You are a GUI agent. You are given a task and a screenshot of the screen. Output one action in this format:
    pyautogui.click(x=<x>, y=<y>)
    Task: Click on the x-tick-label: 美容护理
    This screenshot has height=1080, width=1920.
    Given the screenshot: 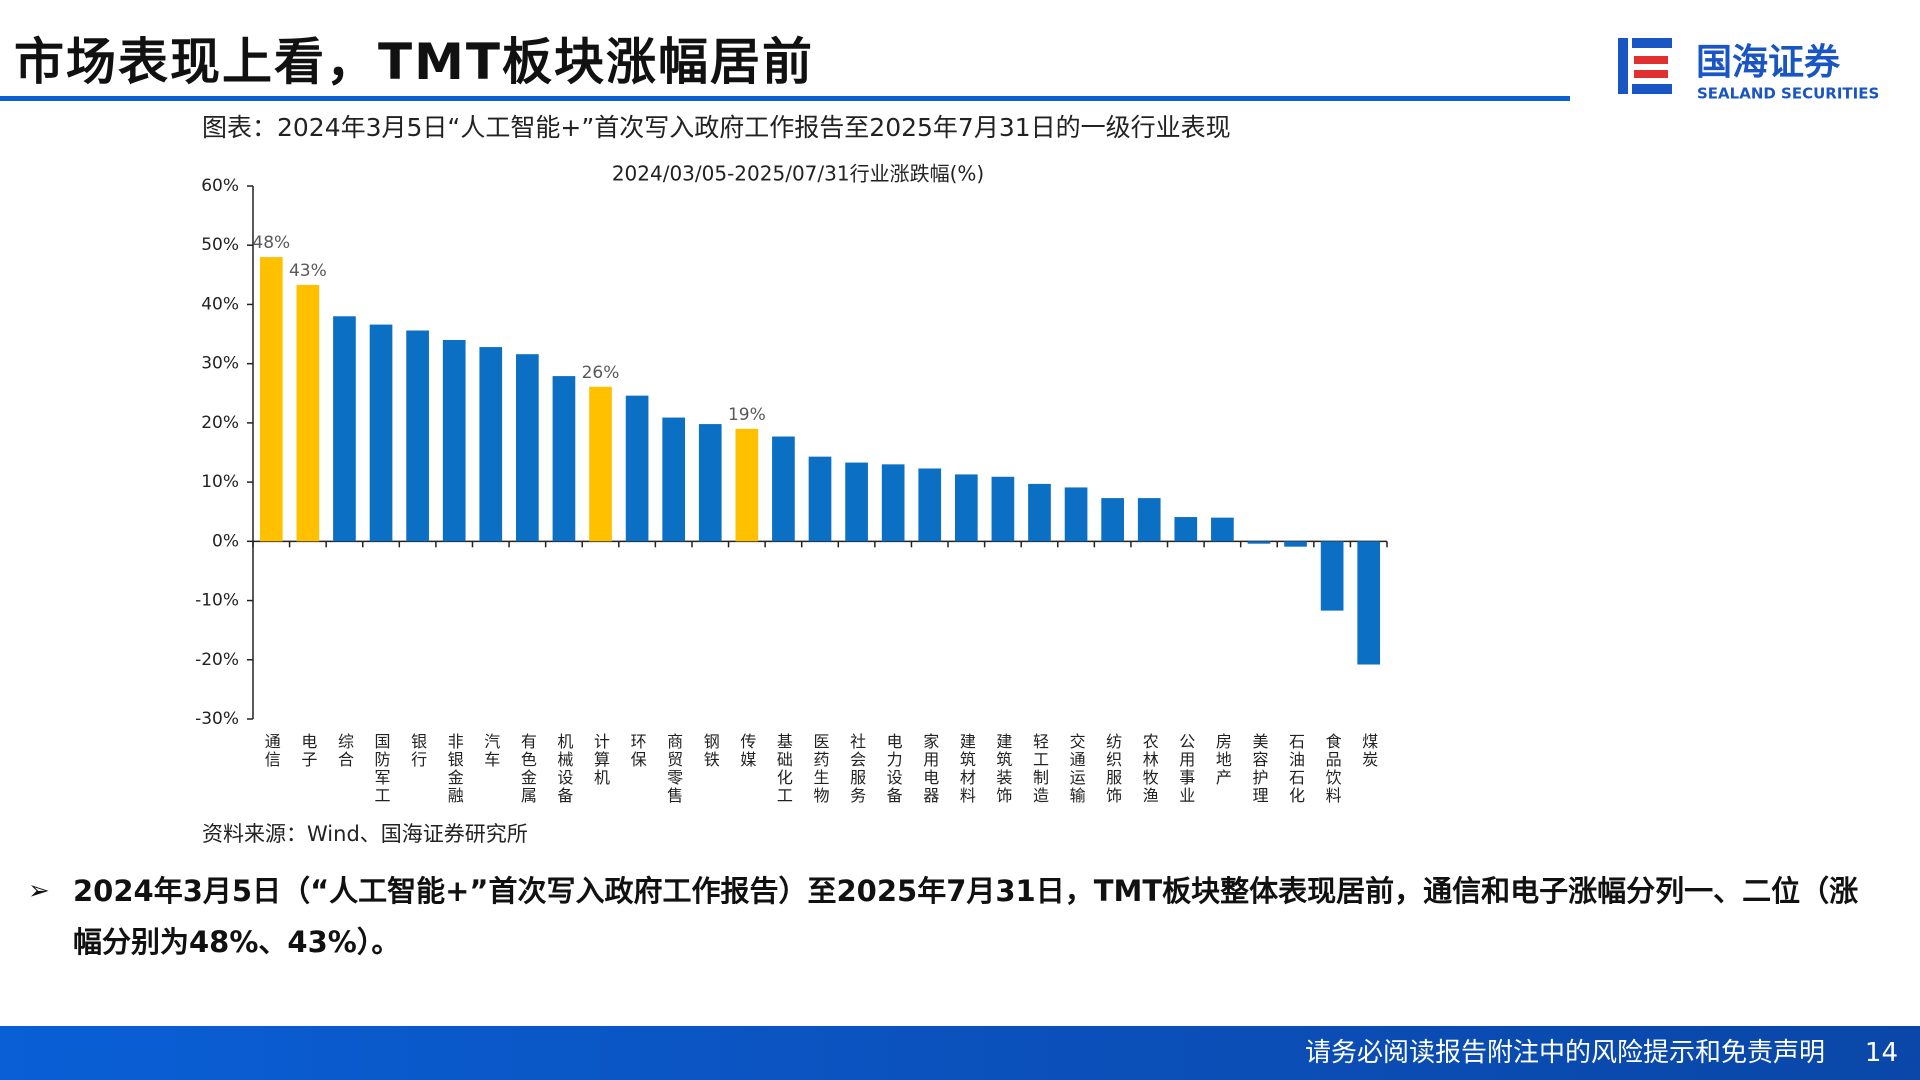 What is the action you would take?
    pyautogui.click(x=1258, y=769)
    